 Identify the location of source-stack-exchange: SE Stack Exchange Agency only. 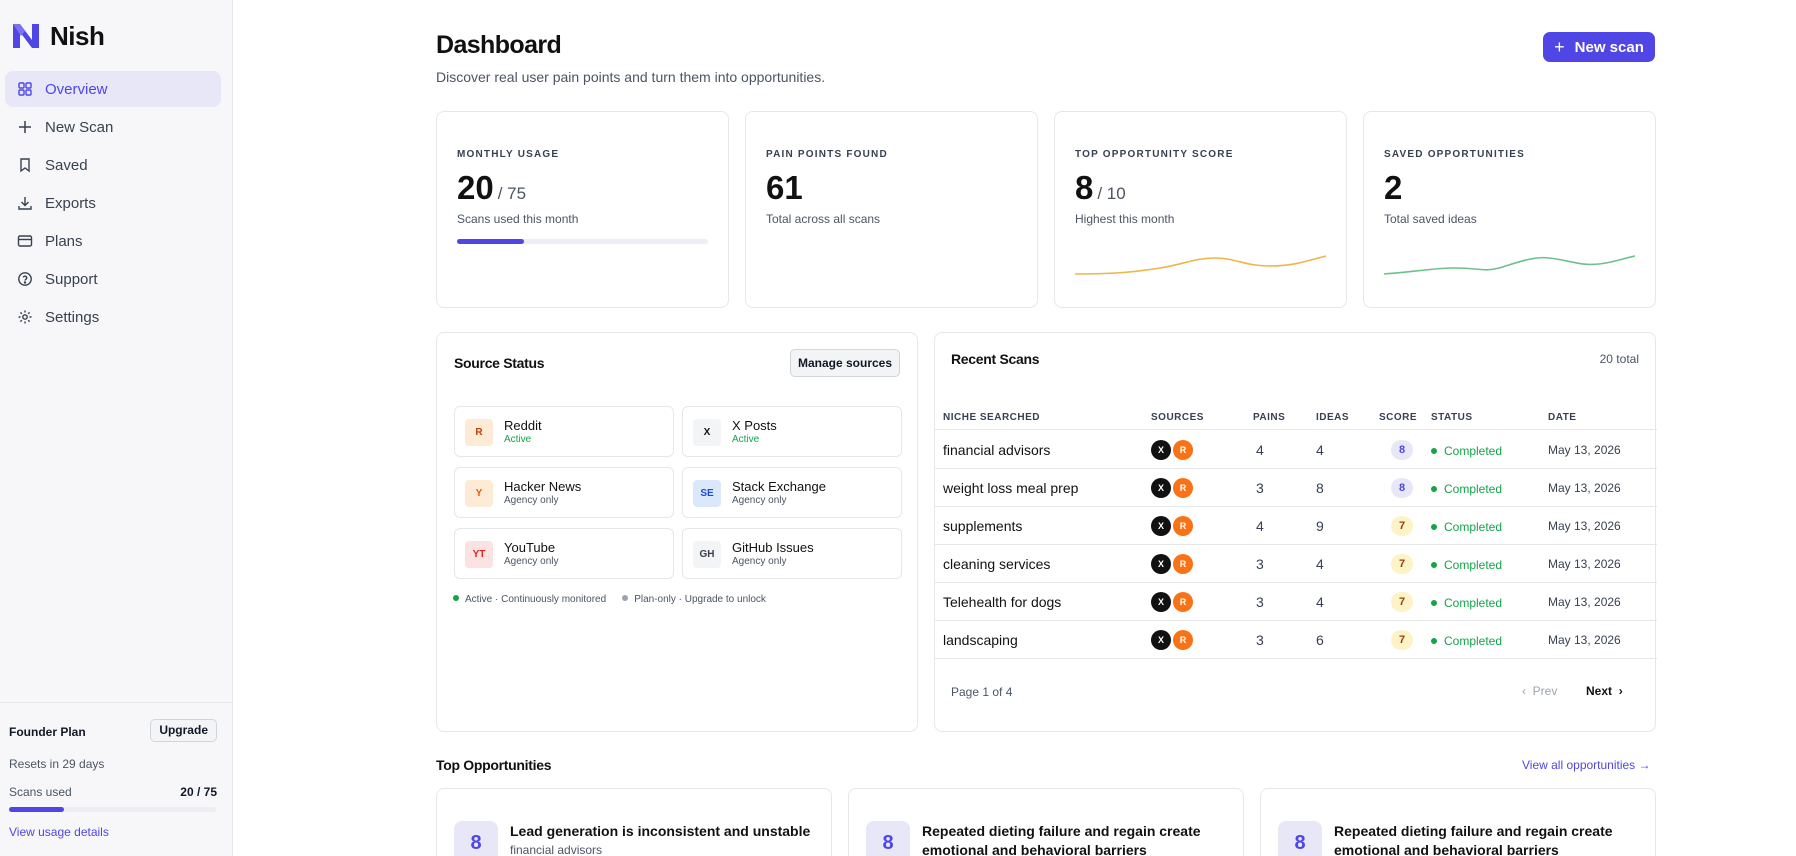
(792, 492).